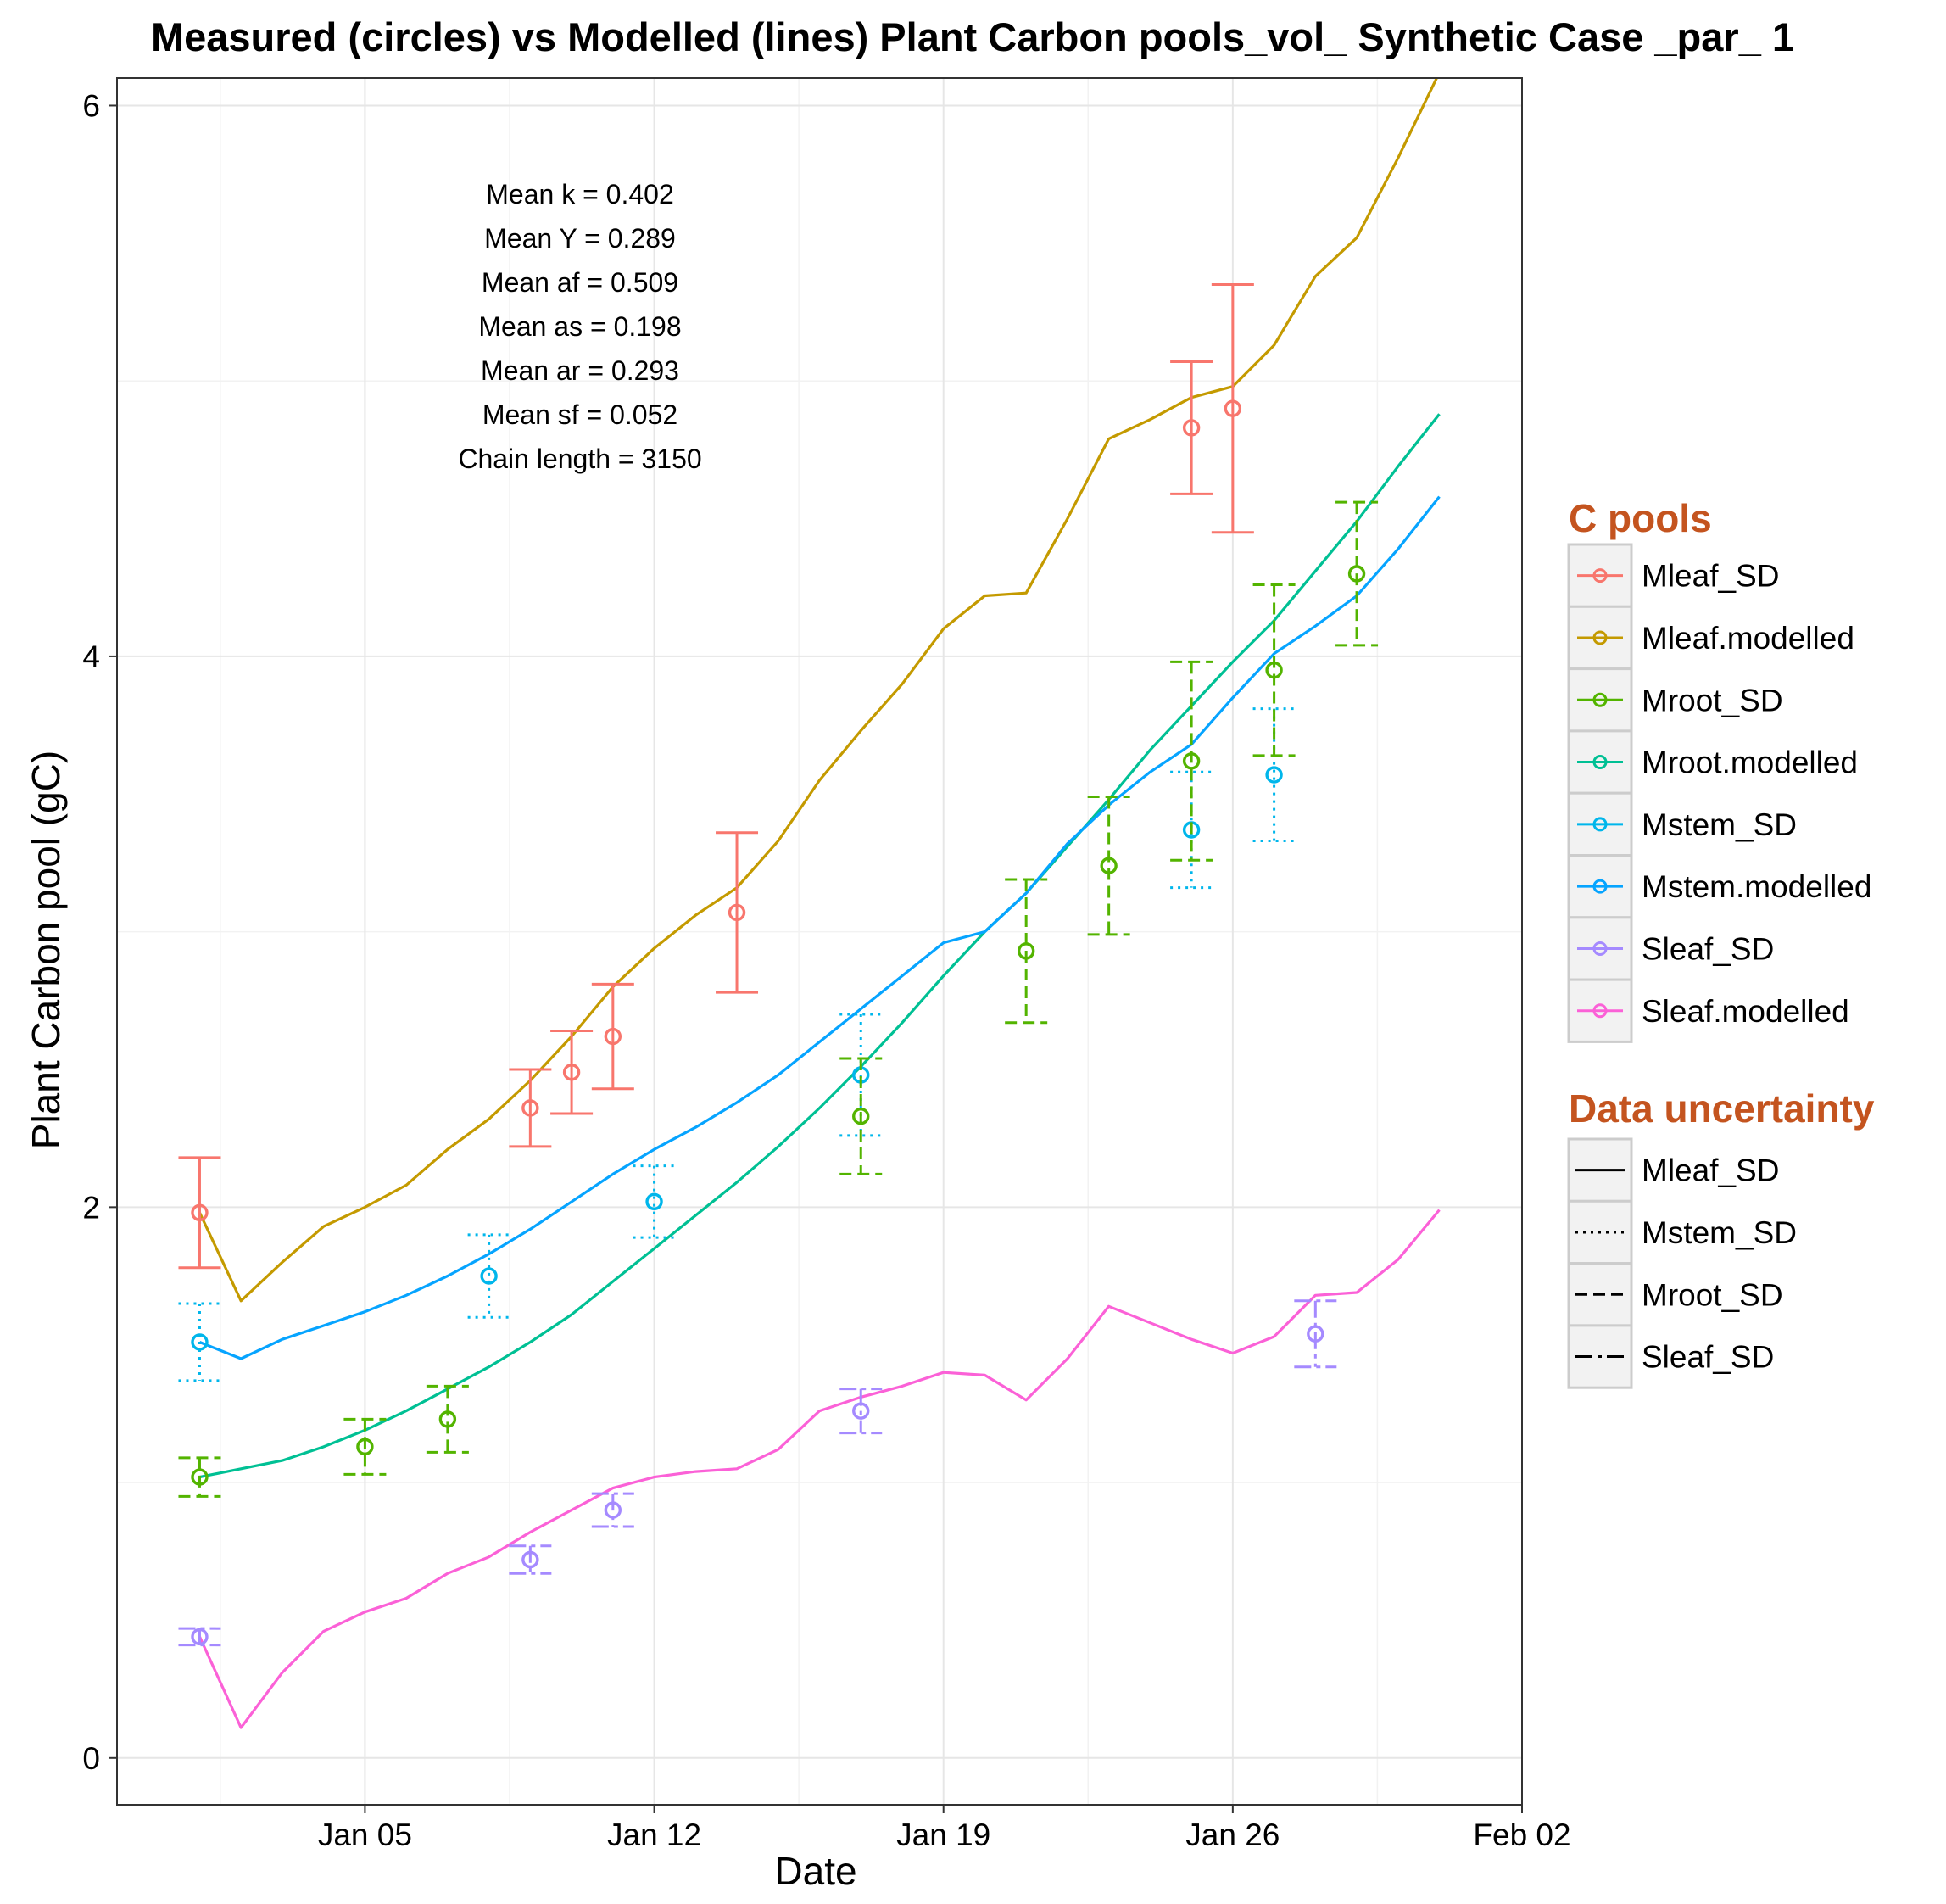 The image size is (1946, 1904). What do you see at coordinates (1756, 886) in the screenshot?
I see `legend-label: Mstem.modelled` at bounding box center [1756, 886].